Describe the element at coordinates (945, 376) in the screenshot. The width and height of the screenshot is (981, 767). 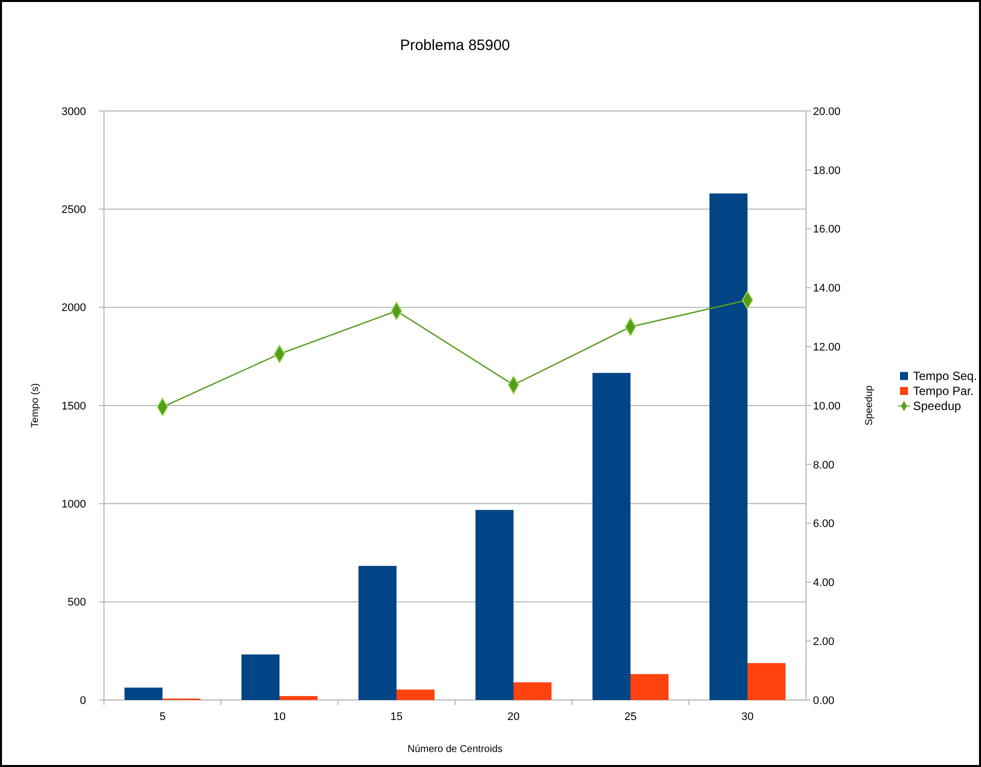
I see `legend-label: Tempo Seq.` at that location.